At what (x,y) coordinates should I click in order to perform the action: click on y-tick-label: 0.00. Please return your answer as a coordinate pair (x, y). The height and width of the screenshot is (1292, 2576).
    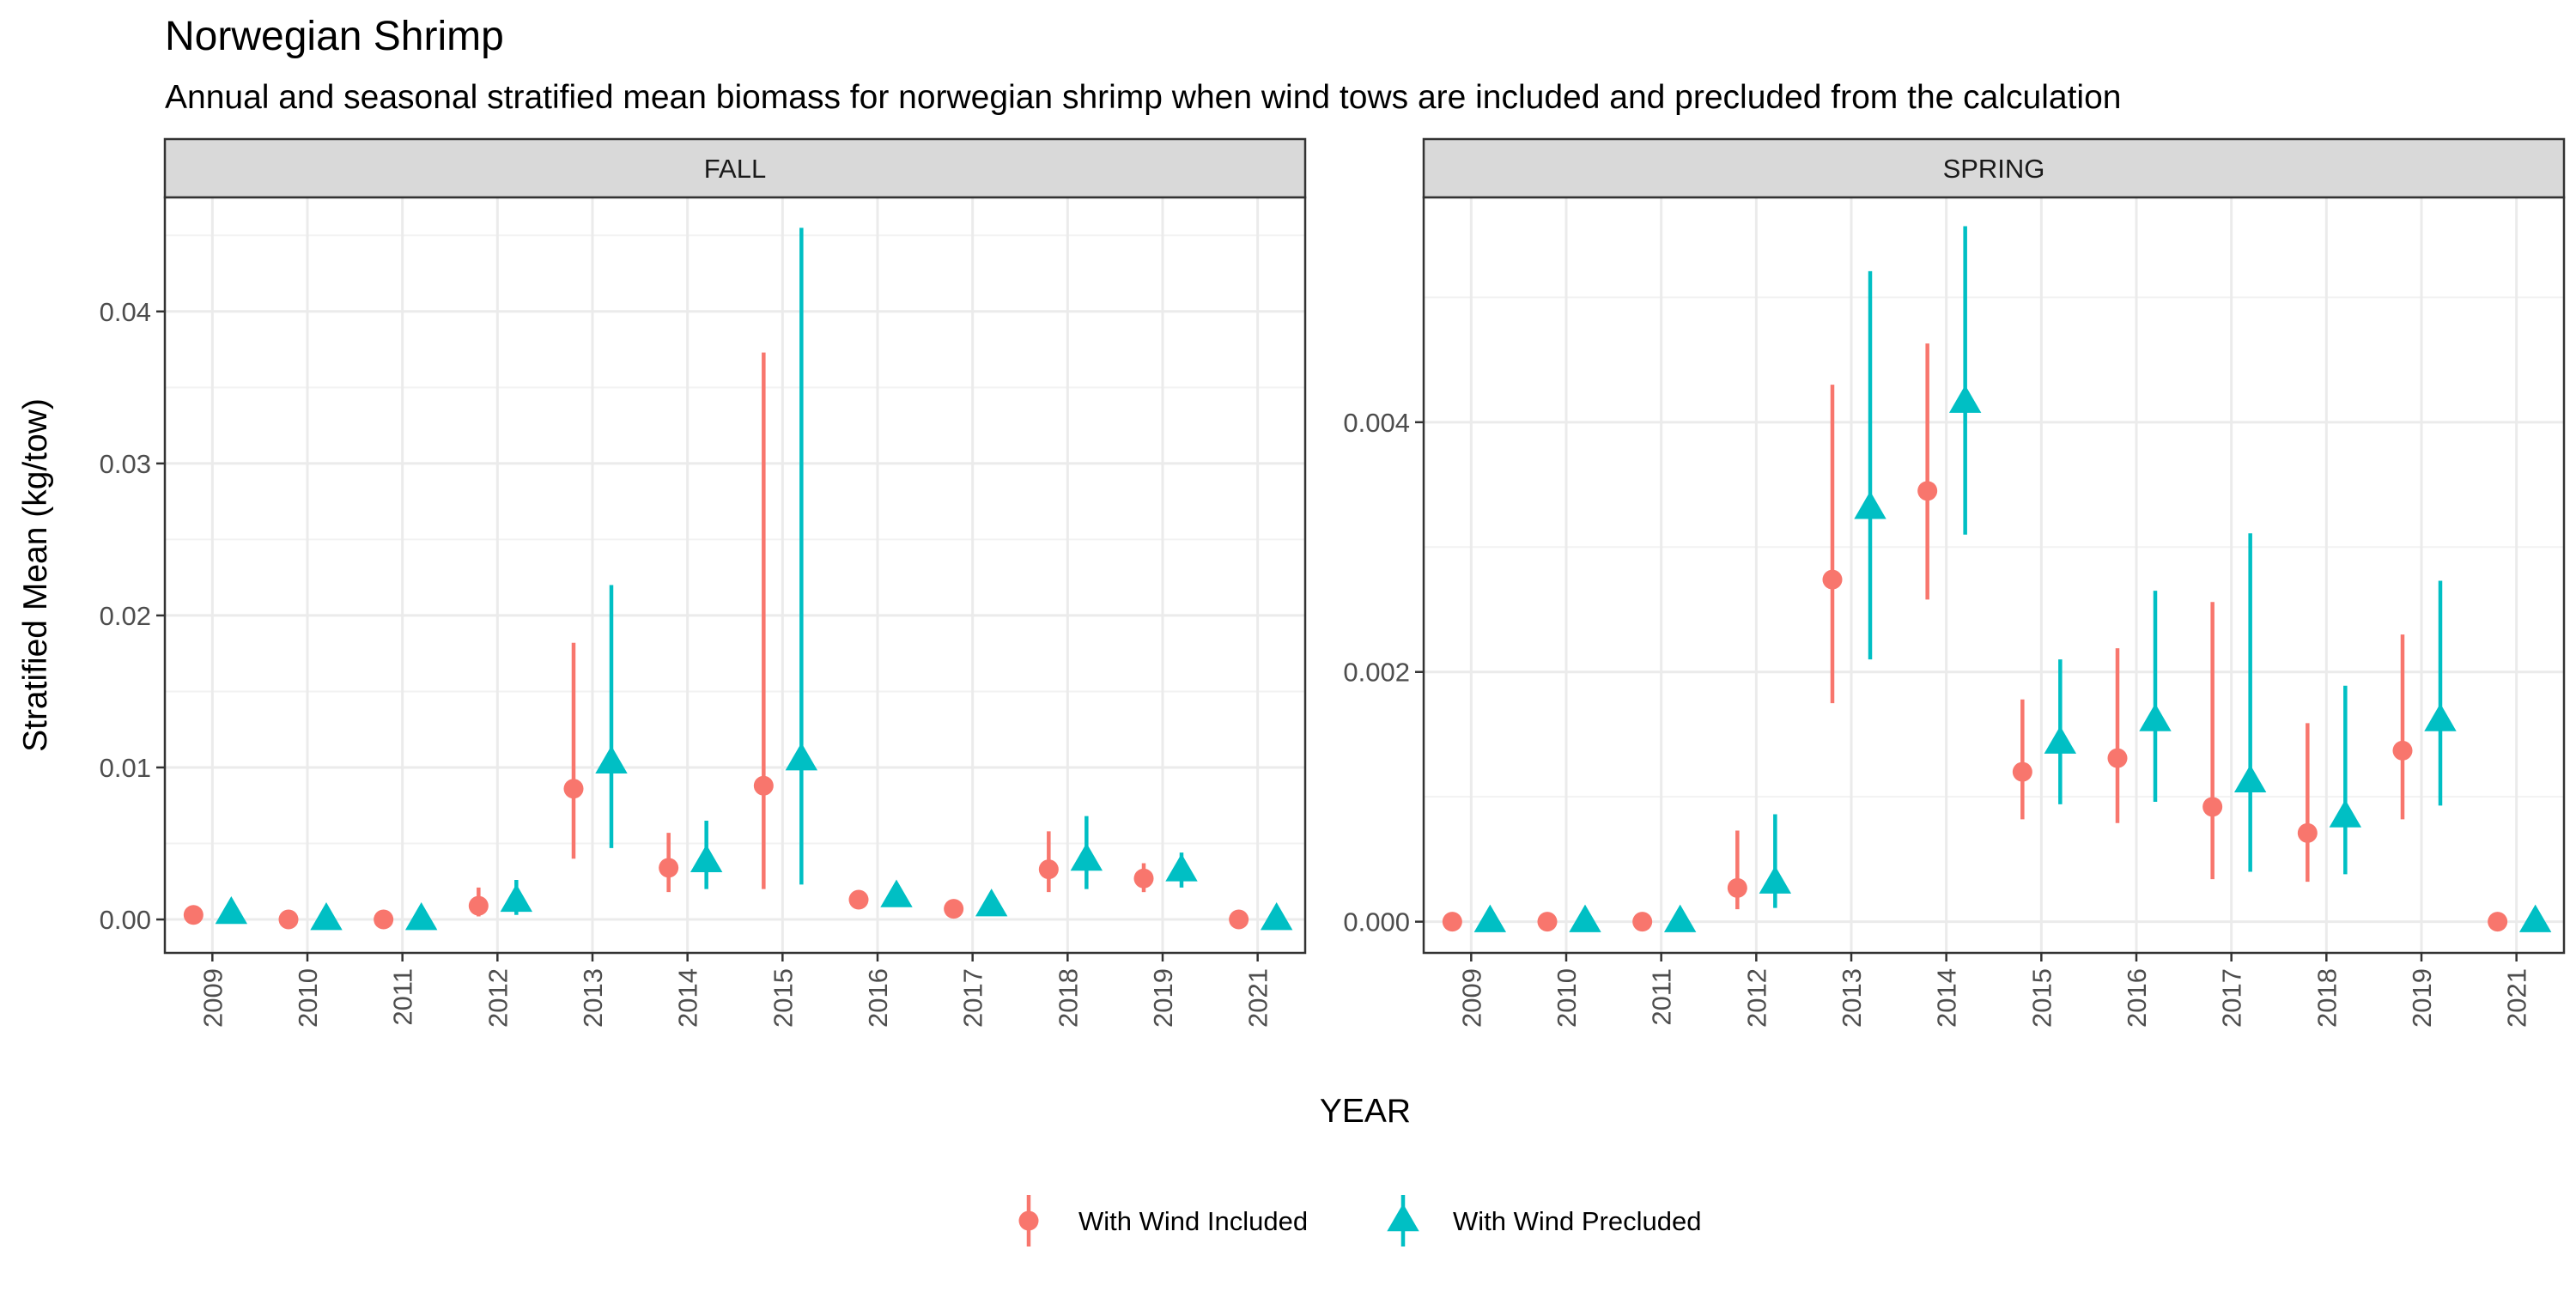
    Looking at the image, I should click on (126, 920).